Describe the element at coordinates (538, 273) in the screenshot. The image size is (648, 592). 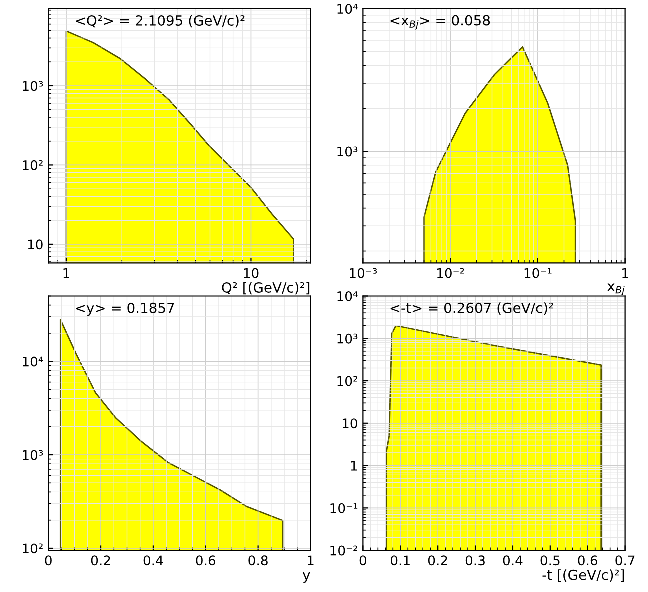
I see `x-tick-label: 10⁻¹` at that location.